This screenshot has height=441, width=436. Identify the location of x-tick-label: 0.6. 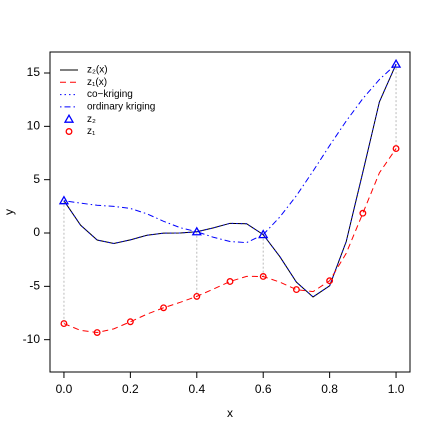
(263, 389).